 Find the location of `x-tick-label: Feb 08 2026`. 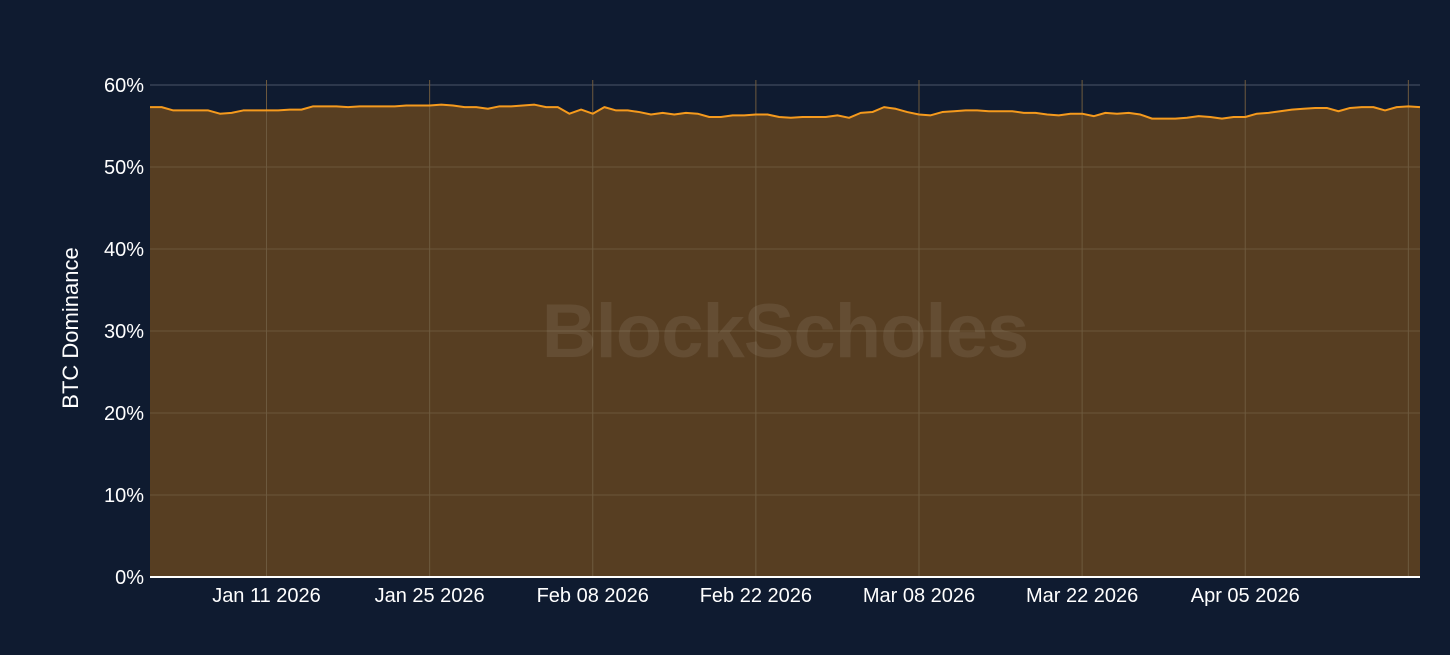

x-tick-label: Feb 08 2026 is located at coordinates (593, 596).